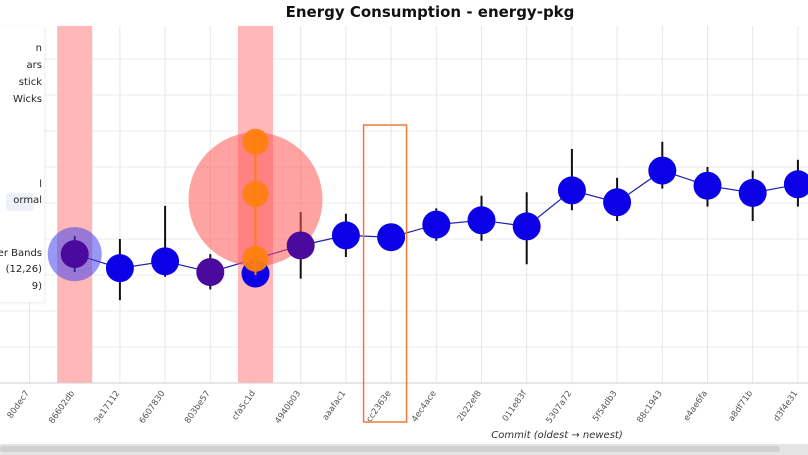 This screenshot has height=455, width=808. I want to click on x-tick-label: a8df71b, so click(741, 406).